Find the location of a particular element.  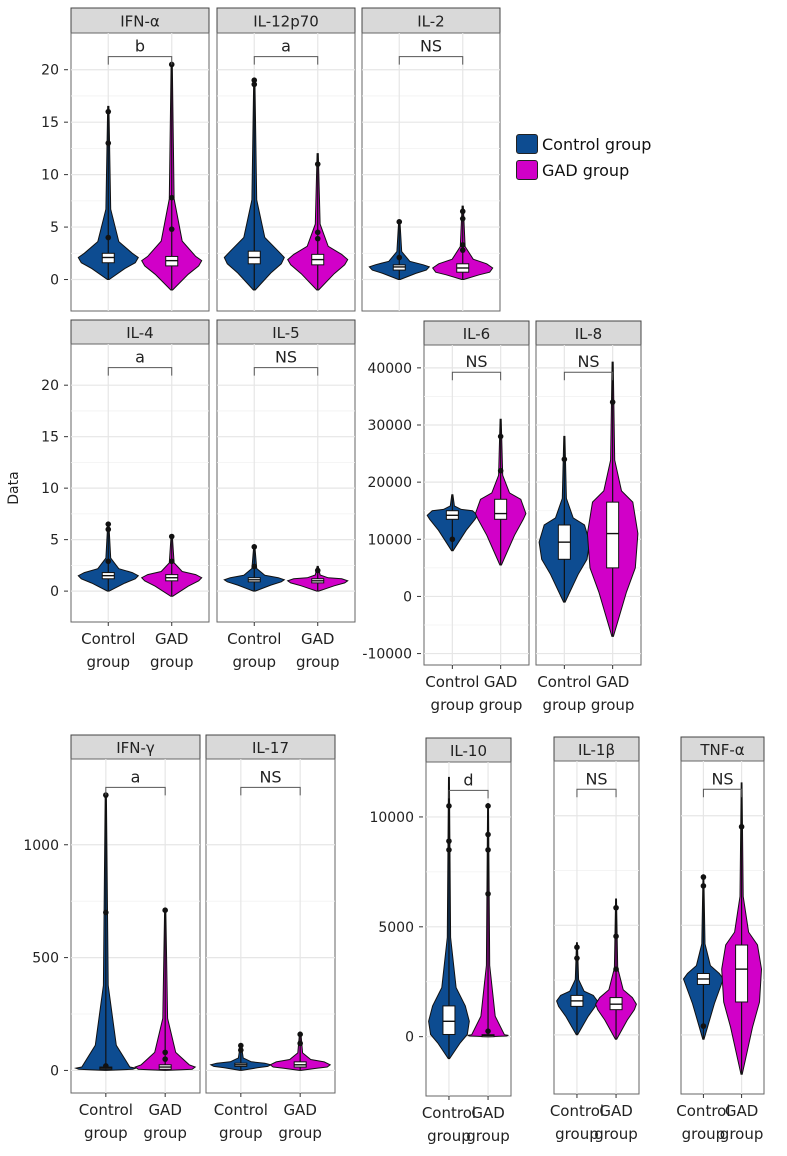

panel-il-5-significance: NS is located at coordinates (286, 357).